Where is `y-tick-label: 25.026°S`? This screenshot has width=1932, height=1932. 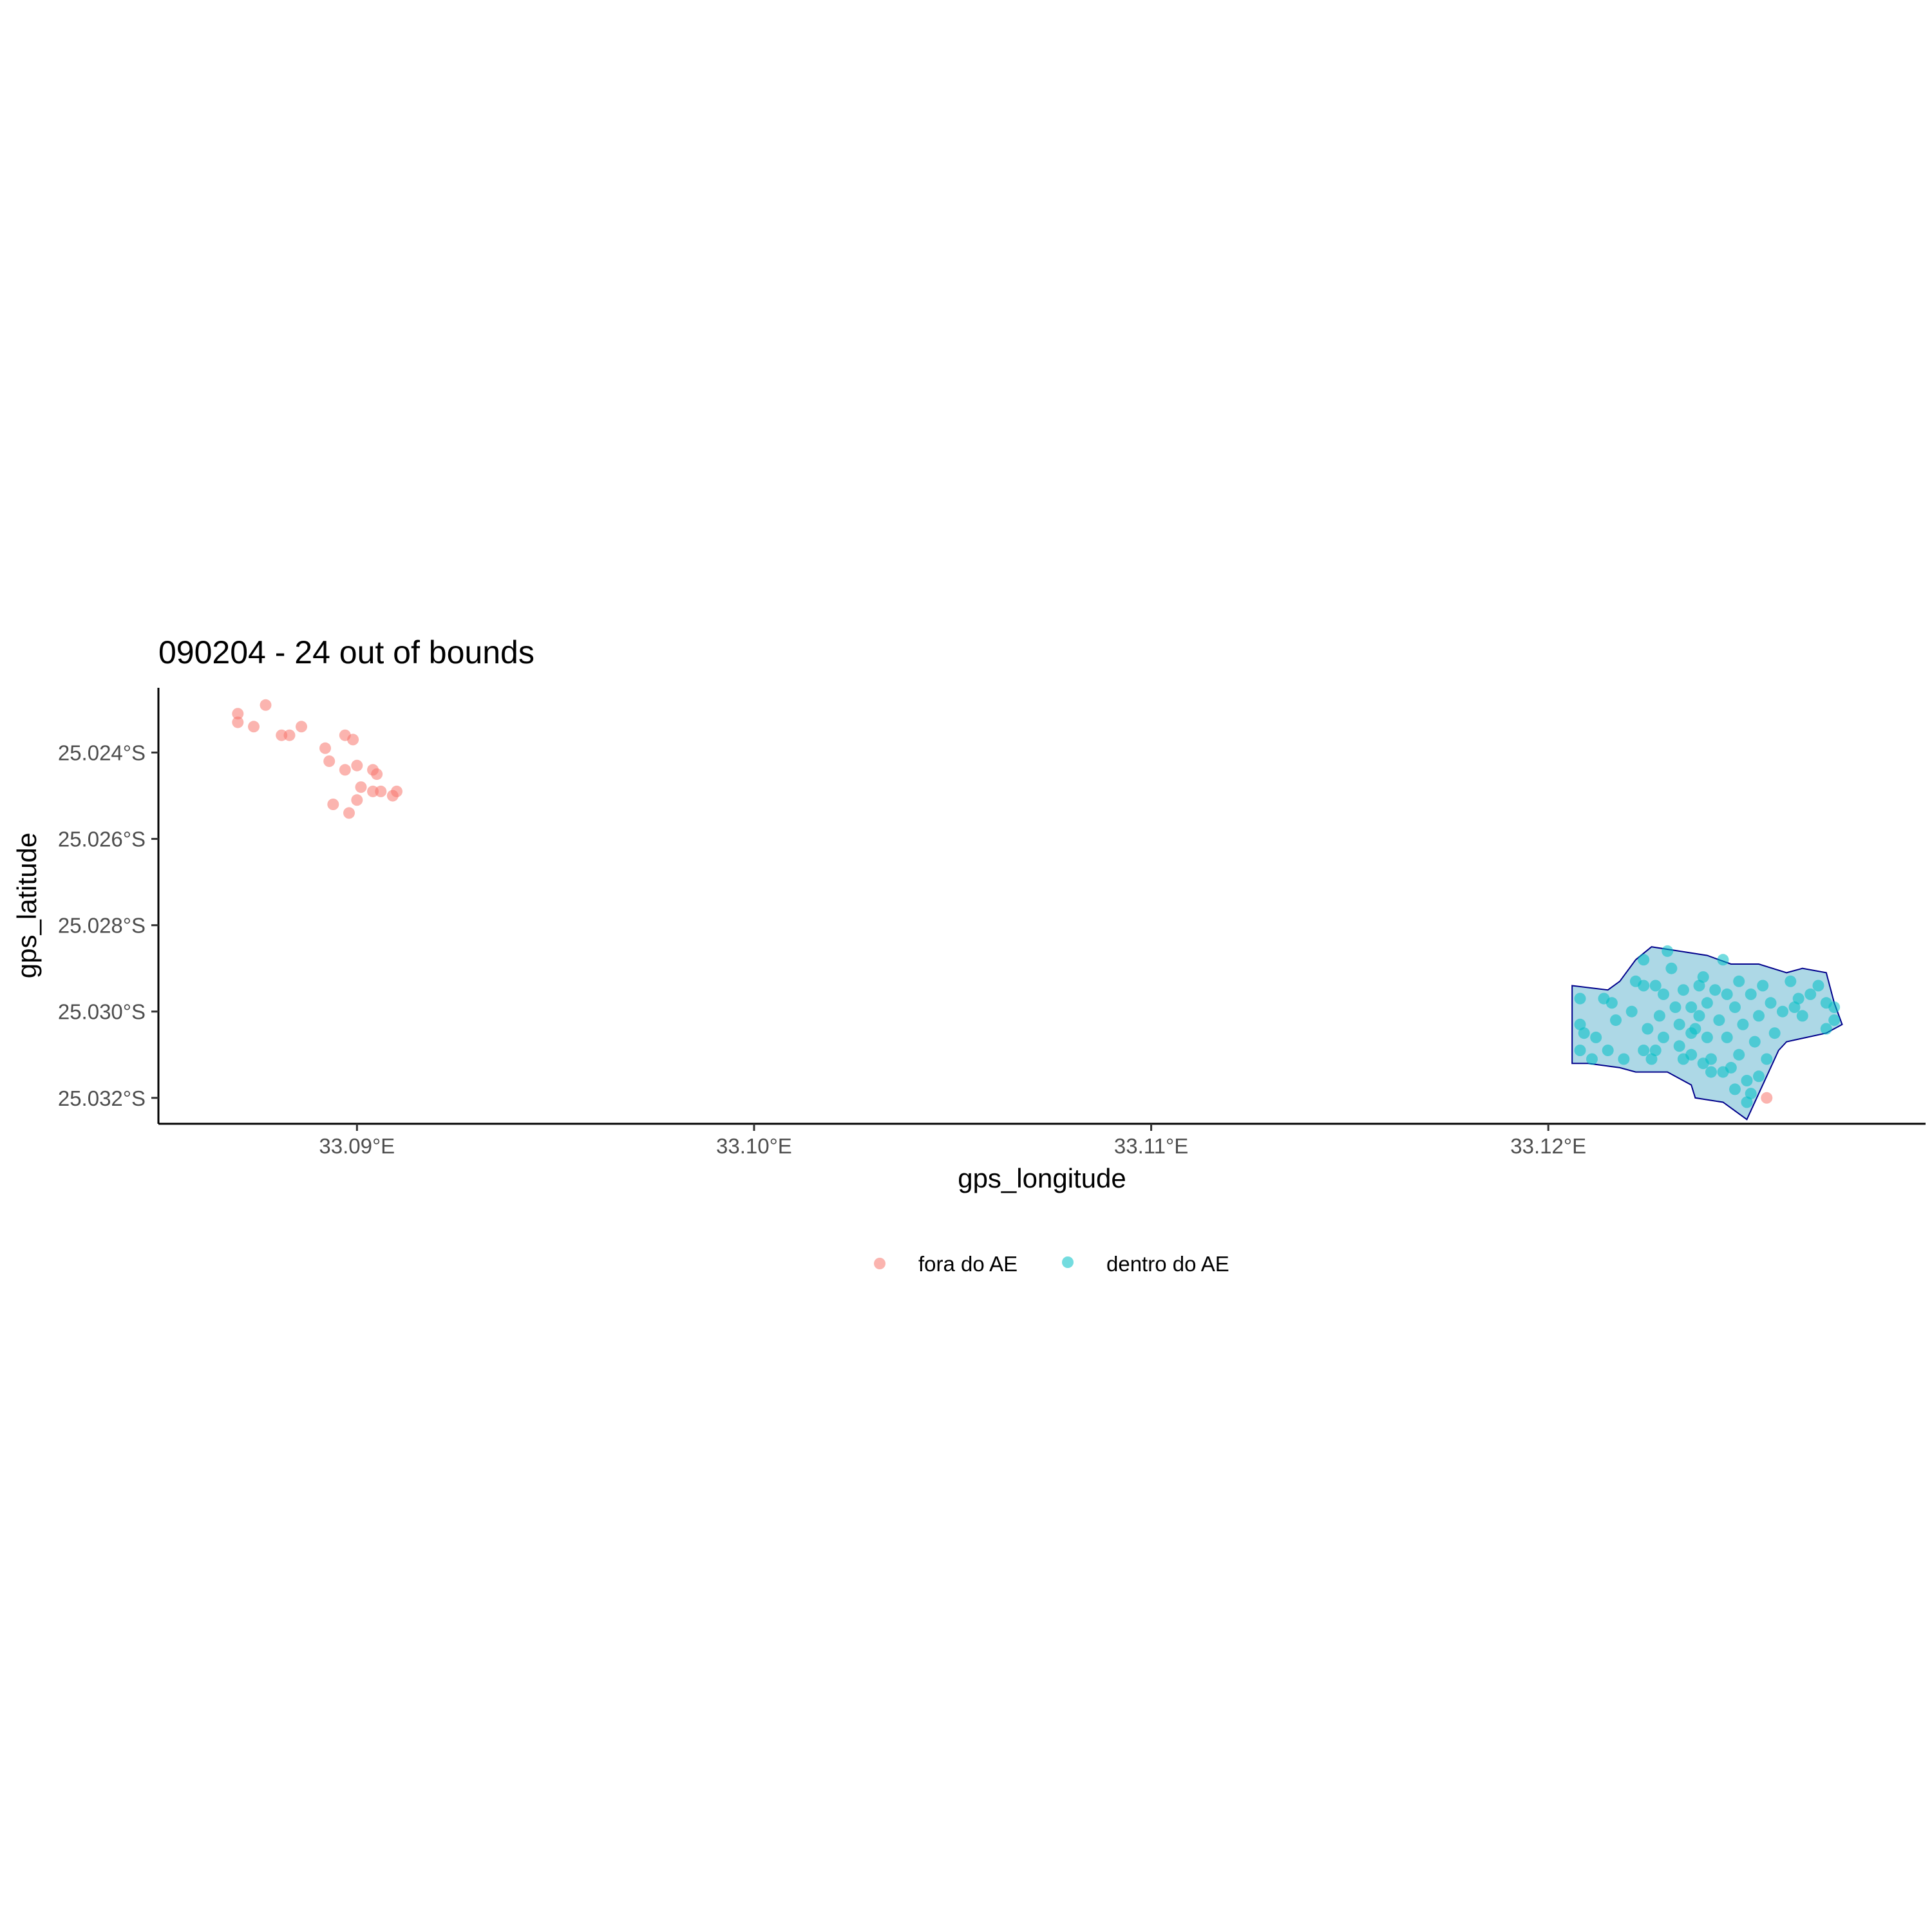 y-tick-label: 25.026°S is located at coordinates (102, 840).